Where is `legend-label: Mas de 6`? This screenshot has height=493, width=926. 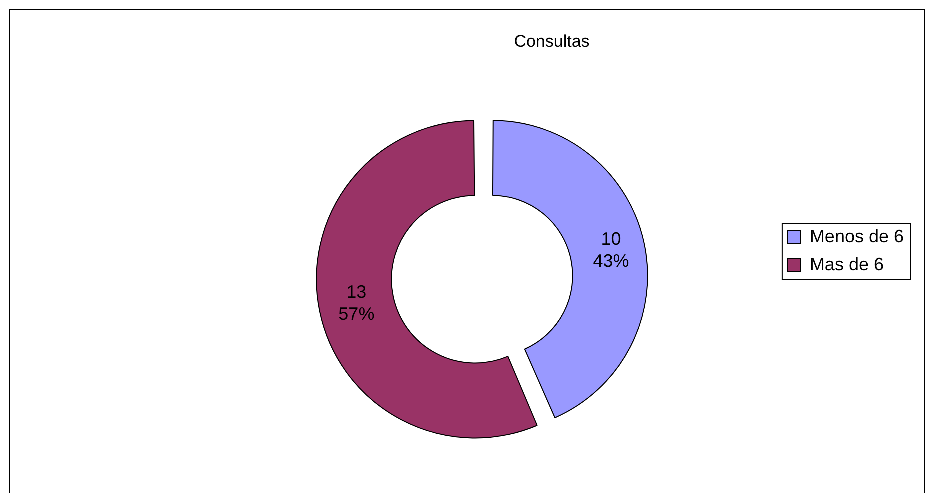 legend-label: Mas de 6 is located at coordinates (847, 264).